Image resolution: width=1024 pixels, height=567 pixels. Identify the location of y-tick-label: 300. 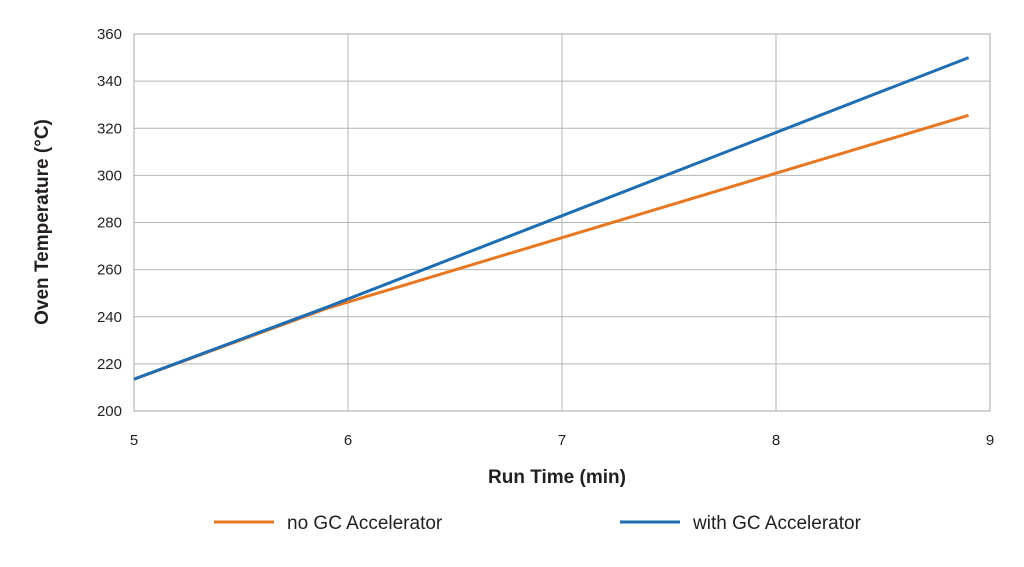
(109, 175).